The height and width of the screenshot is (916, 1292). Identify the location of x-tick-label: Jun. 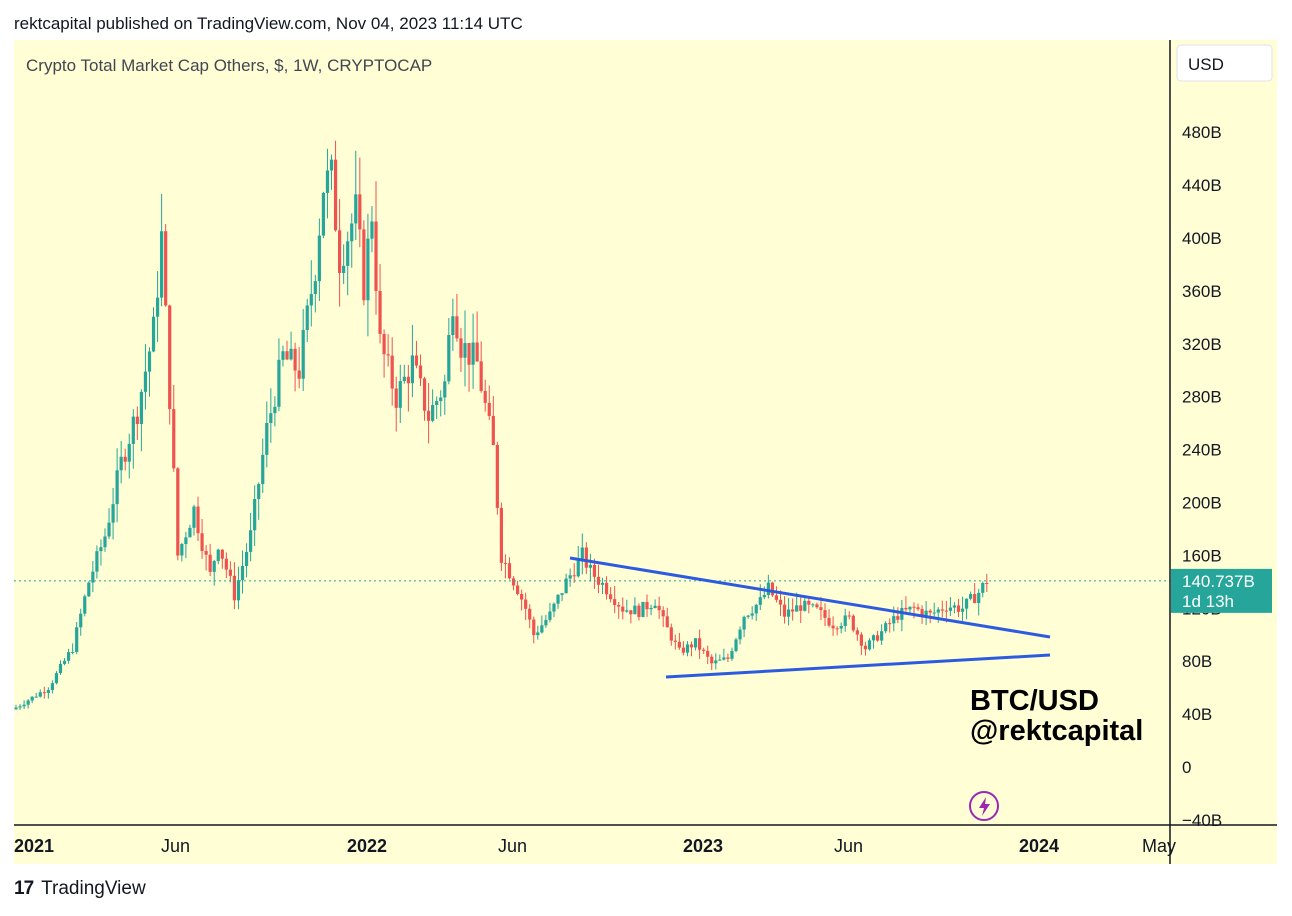
(512, 846).